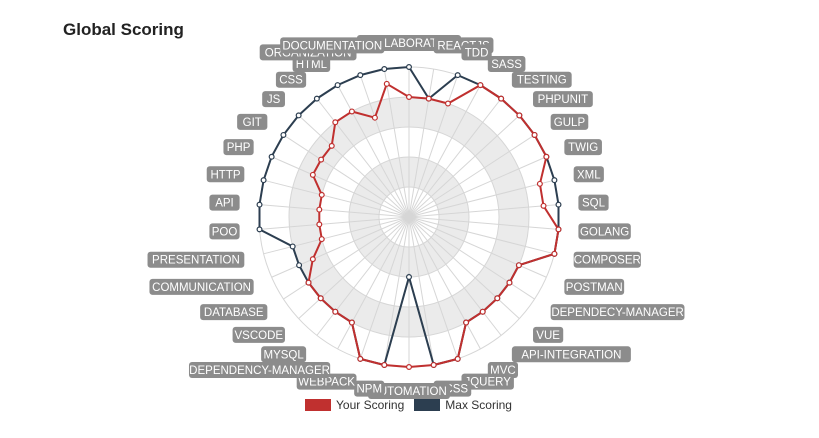  What do you see at coordinates (259, 370) in the screenshot?
I see `category-label-dependency-manager: DEPENDENCY-MANAGER` at bounding box center [259, 370].